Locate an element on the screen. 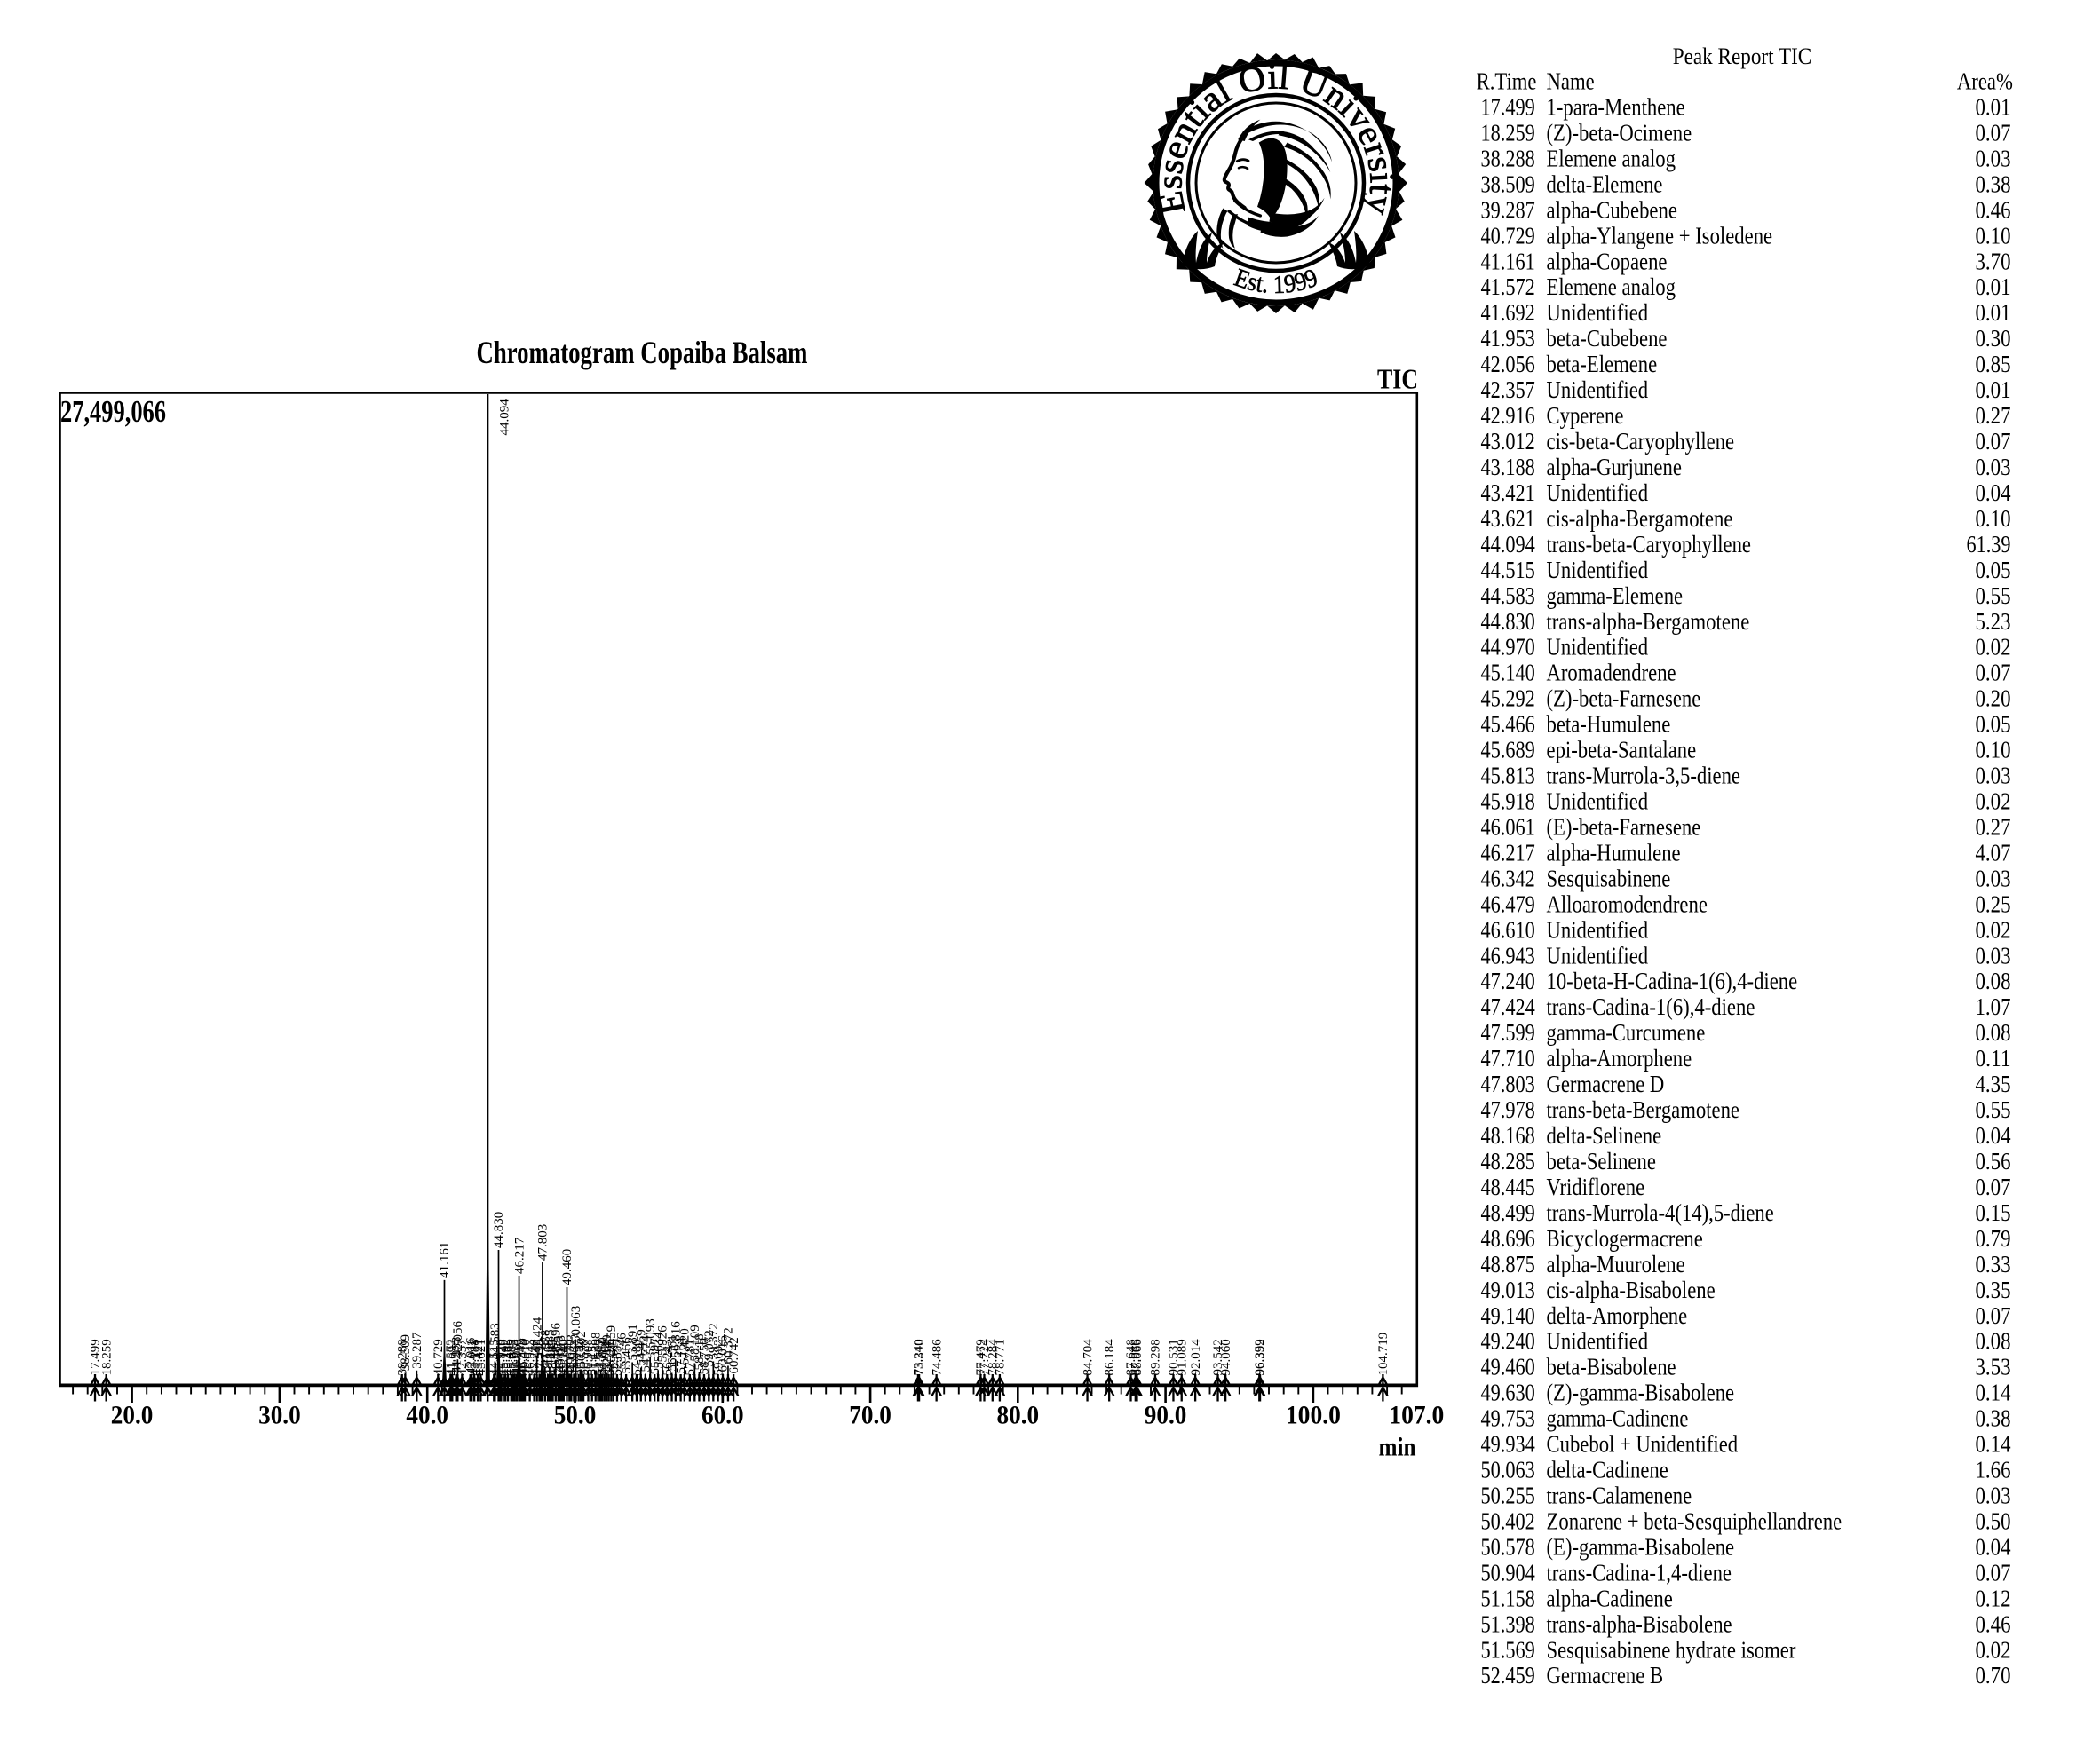 The image size is (2100, 1756). svg-text: 47.978 is located at coordinates (1508, 1109).